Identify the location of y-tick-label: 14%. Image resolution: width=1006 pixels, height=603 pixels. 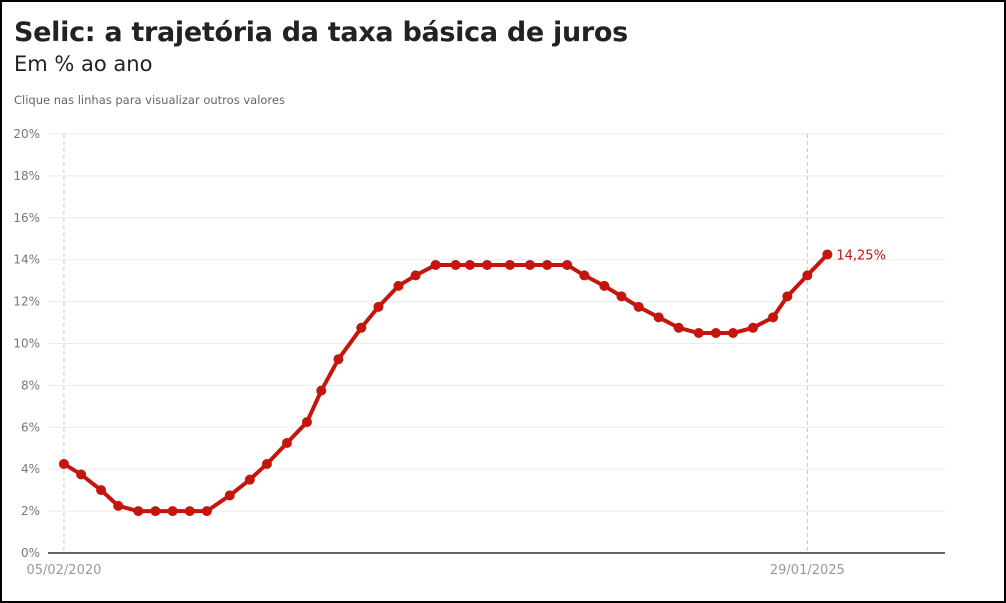
(26, 260).